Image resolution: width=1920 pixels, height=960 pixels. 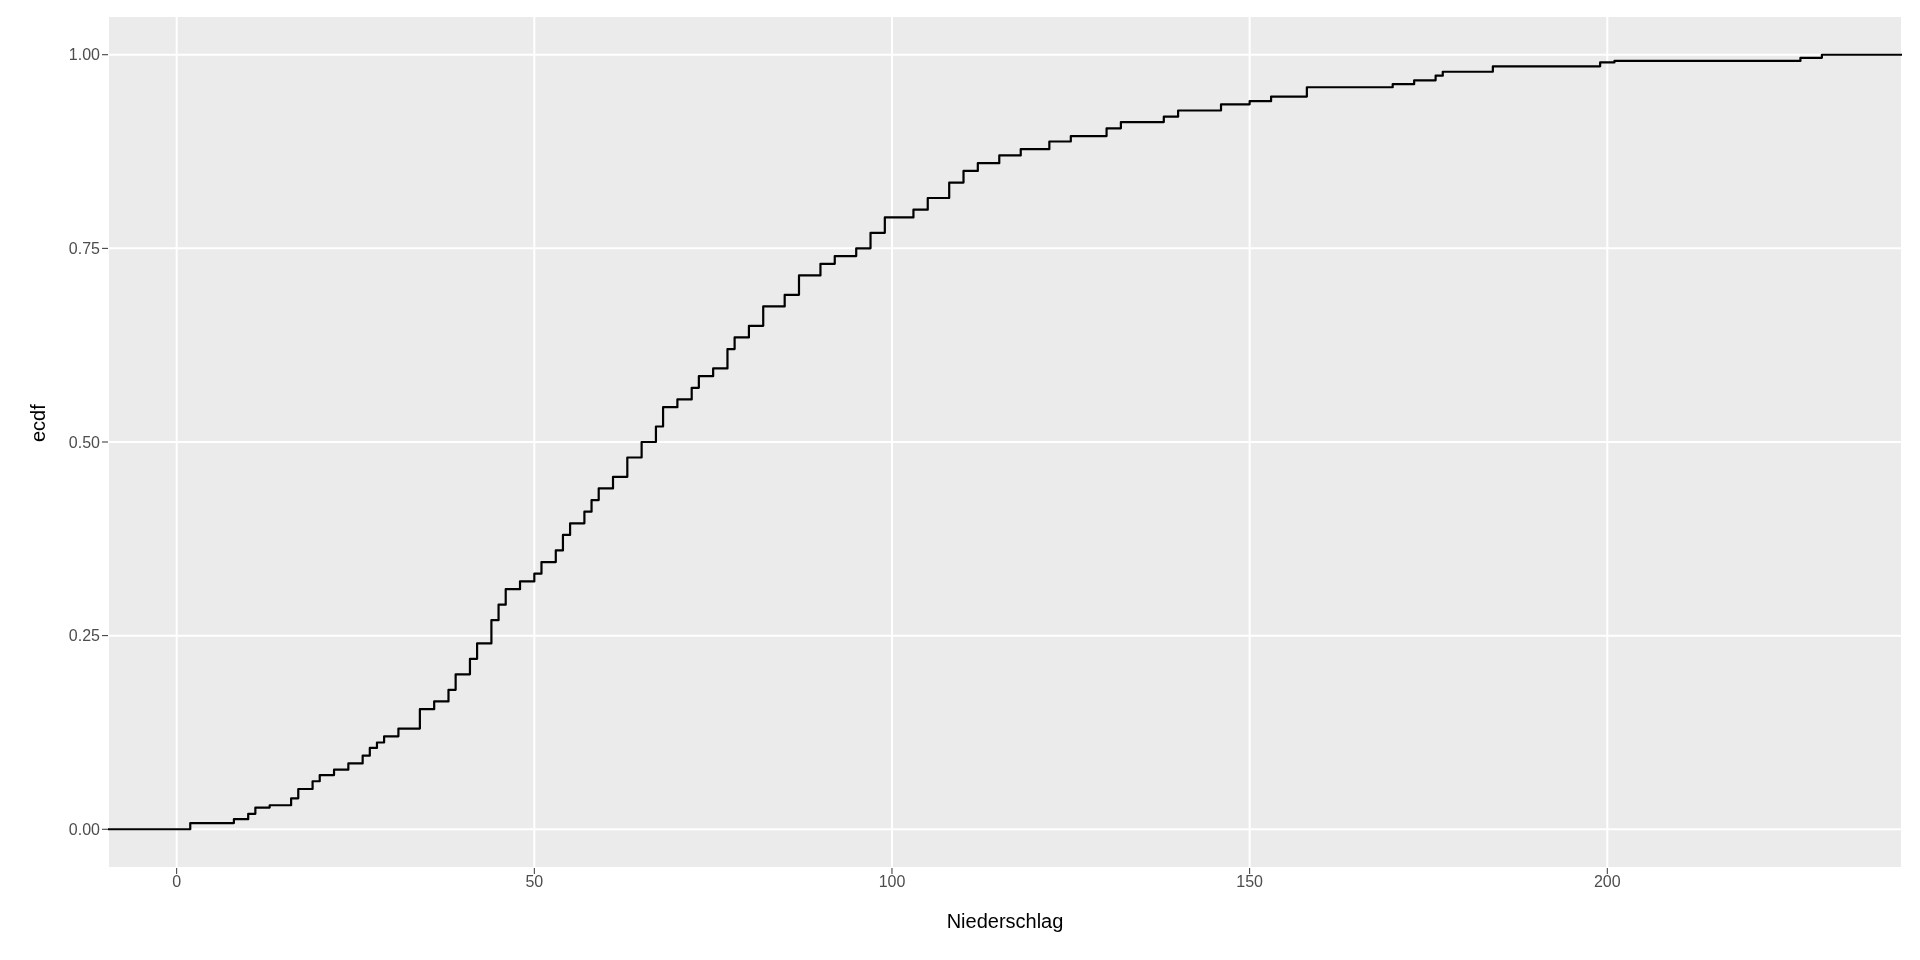 I want to click on x-tick-label: 50, so click(x=534, y=882).